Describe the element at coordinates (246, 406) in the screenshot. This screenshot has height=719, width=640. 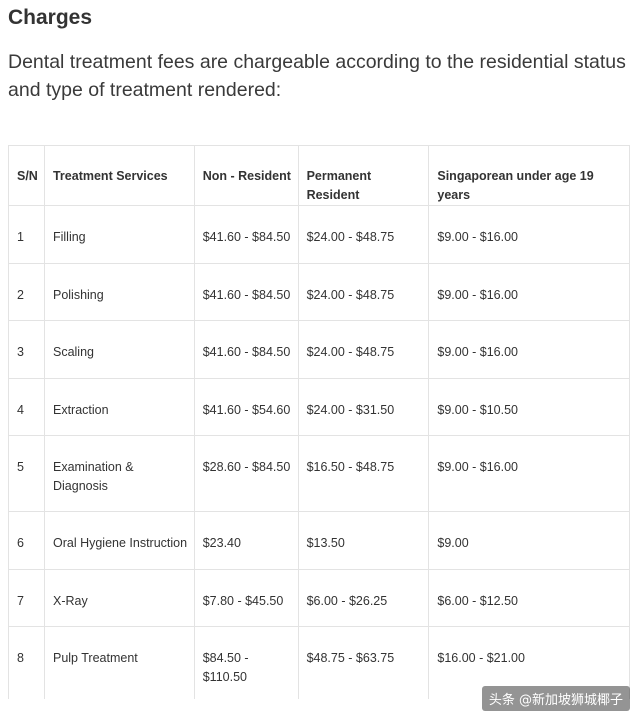
I see `cell-non-resident: $41.60 - $54.60` at that location.